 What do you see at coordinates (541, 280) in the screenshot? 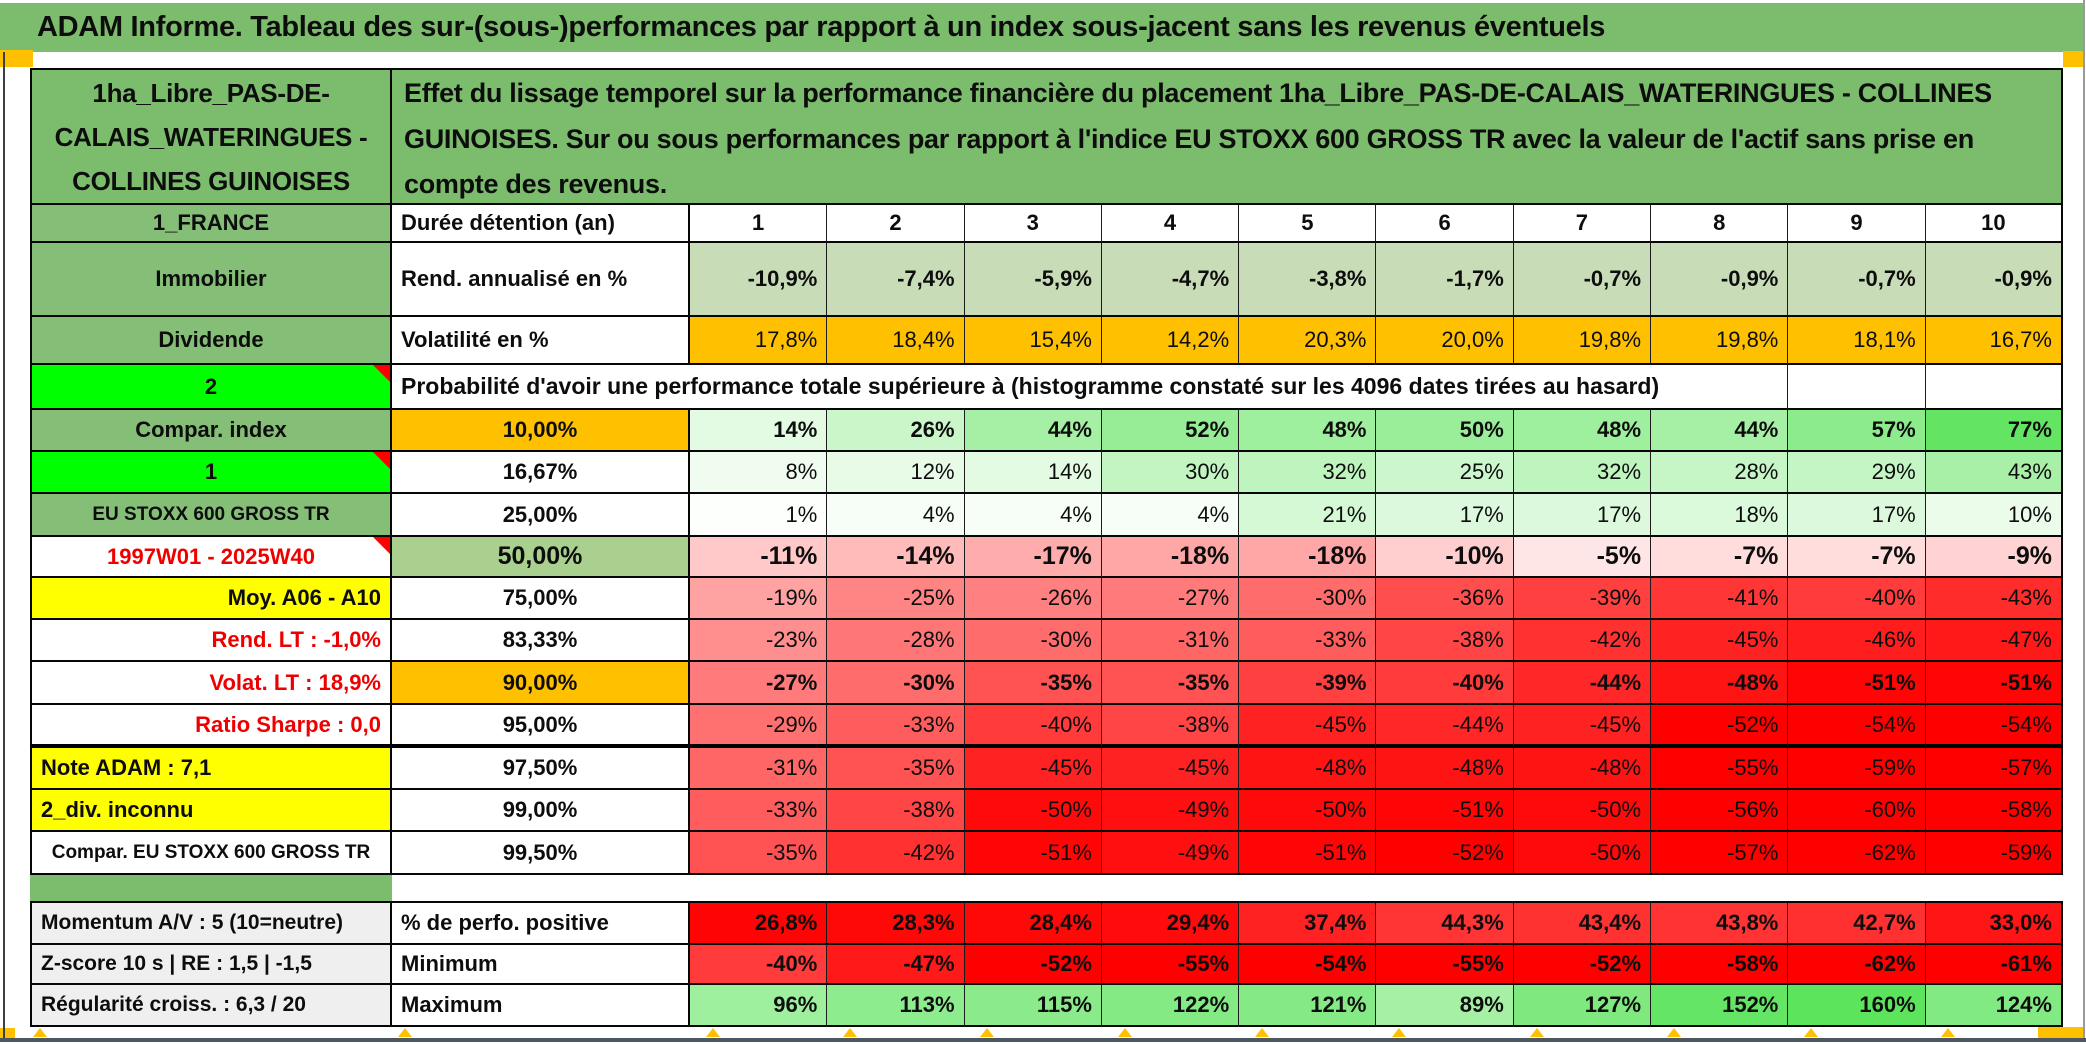
I see `metric-label: Rend. annualisé en %` at bounding box center [541, 280].